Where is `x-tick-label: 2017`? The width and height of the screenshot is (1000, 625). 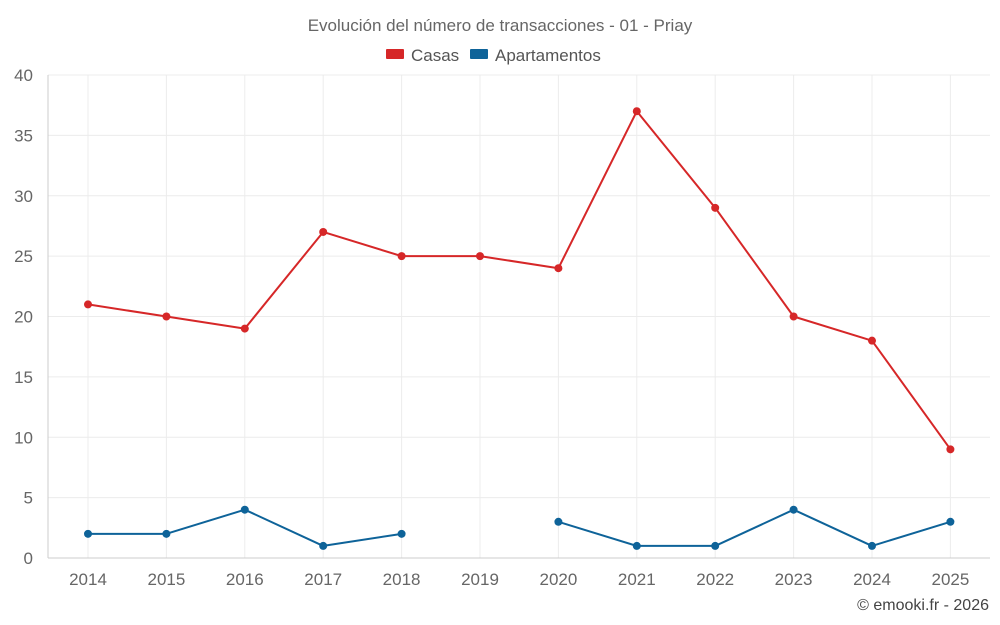 x-tick-label: 2017 is located at coordinates (323, 579).